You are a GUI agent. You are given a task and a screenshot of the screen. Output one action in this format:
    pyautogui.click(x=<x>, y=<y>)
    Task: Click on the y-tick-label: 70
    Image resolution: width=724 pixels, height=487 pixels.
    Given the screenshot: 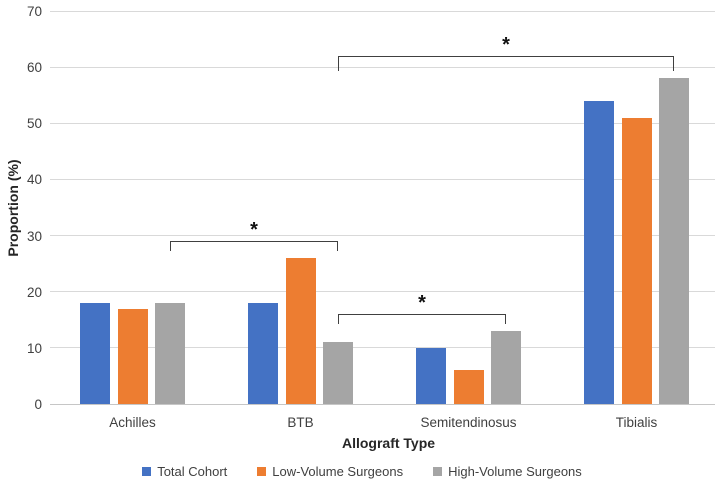 What is the action you would take?
    pyautogui.click(x=34, y=11)
    